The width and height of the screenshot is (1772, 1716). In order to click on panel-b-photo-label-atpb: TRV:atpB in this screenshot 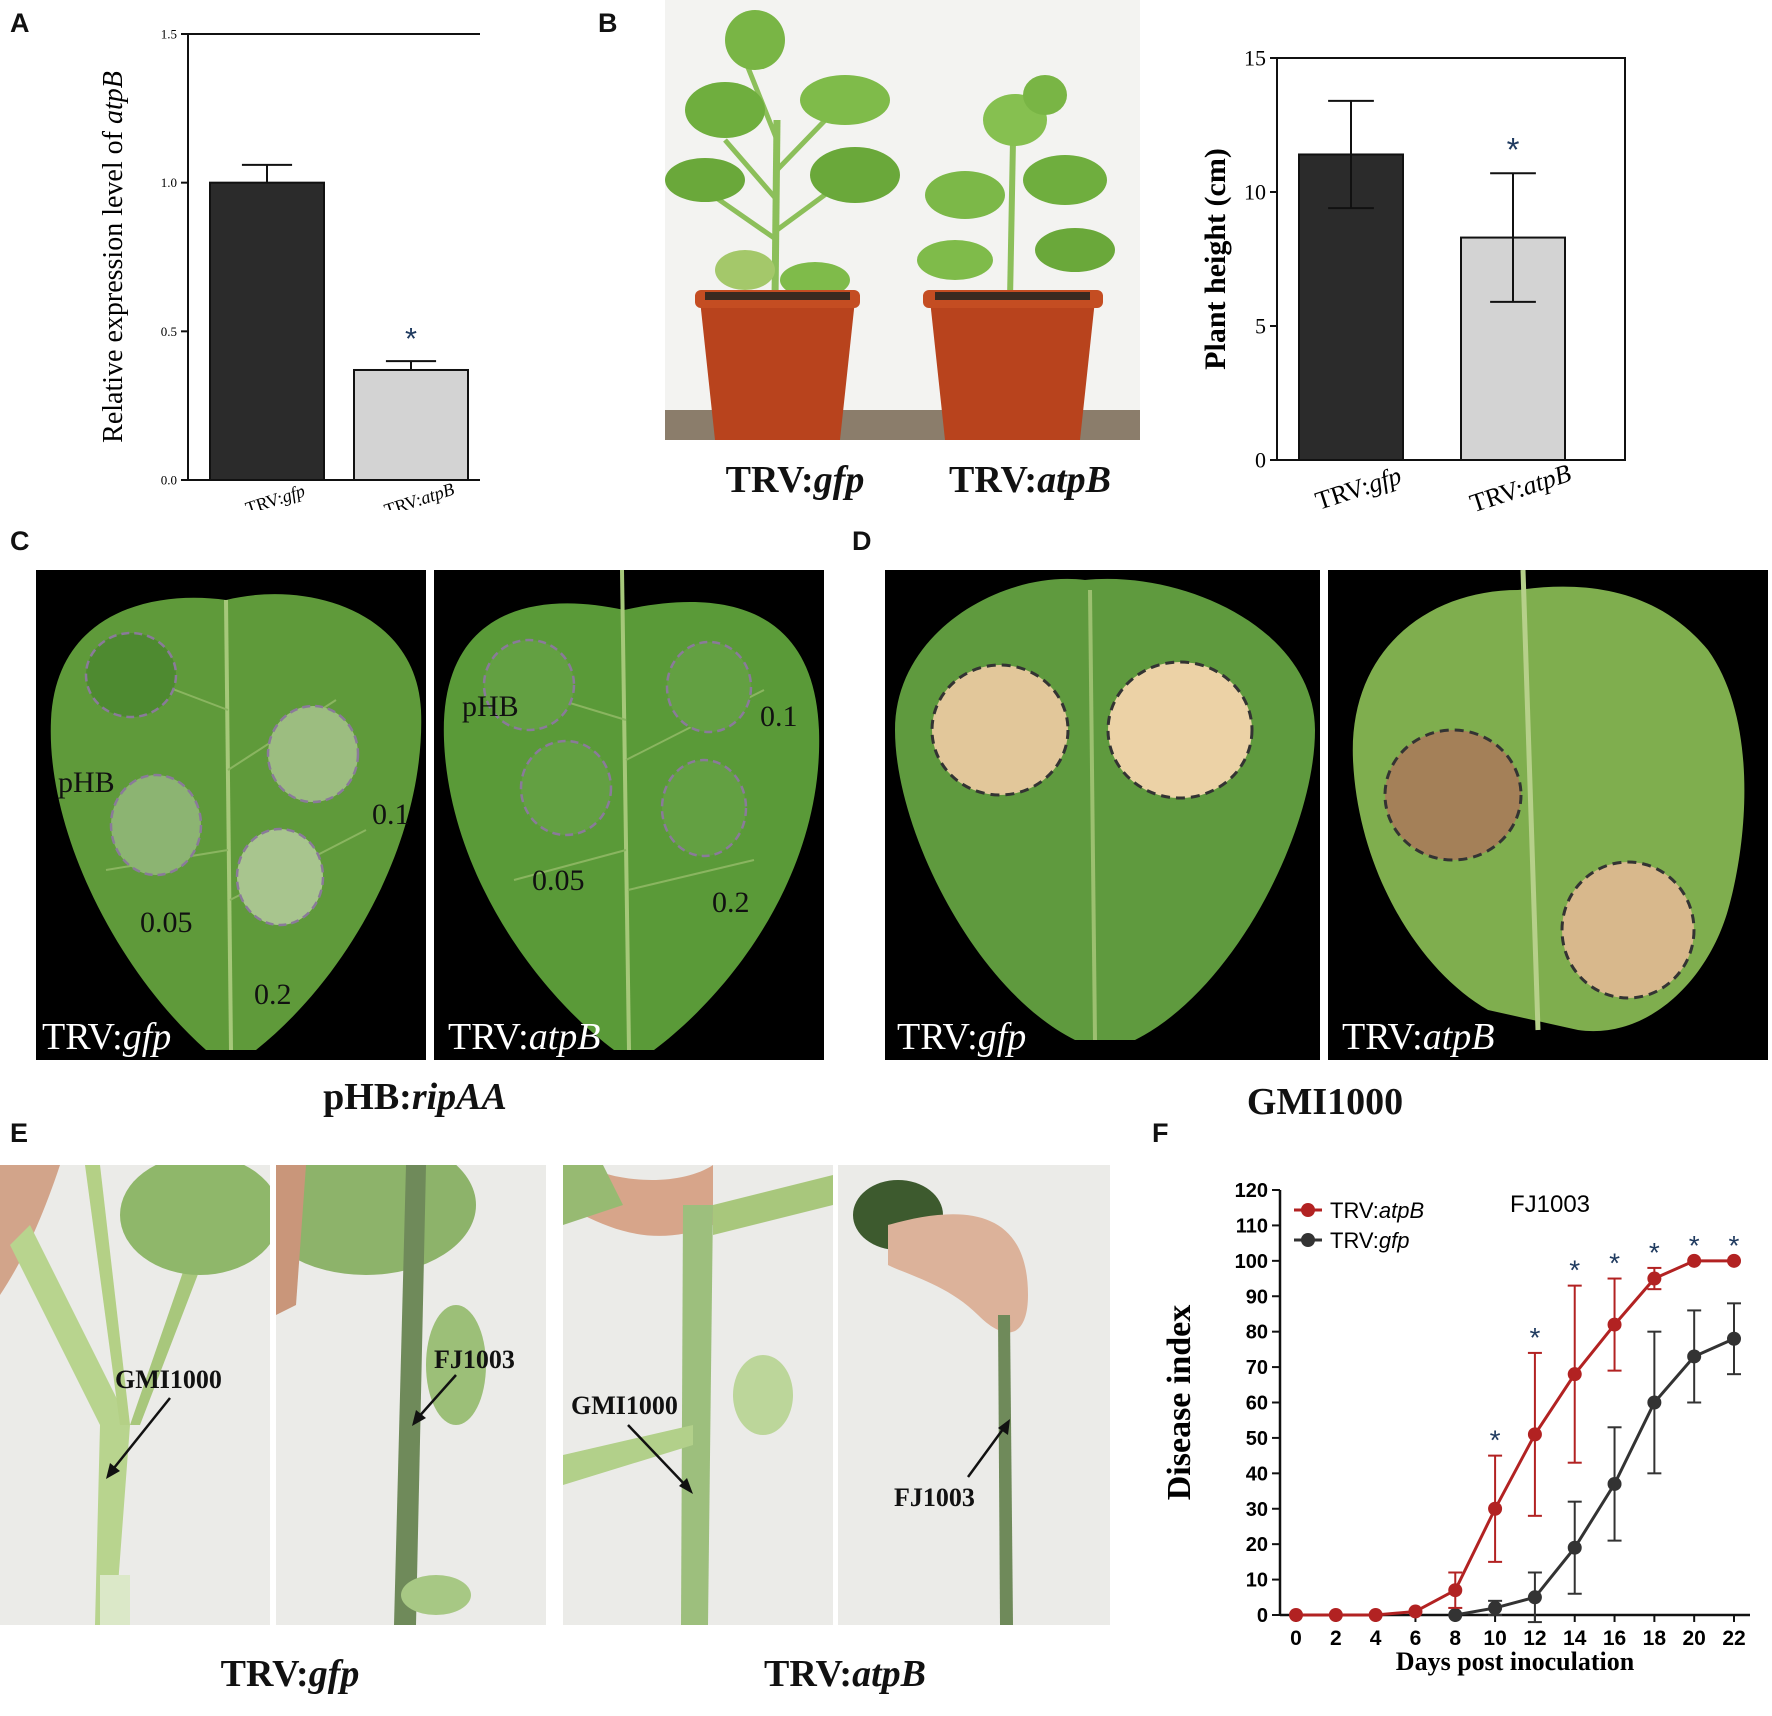, I will do `click(1030, 480)`.